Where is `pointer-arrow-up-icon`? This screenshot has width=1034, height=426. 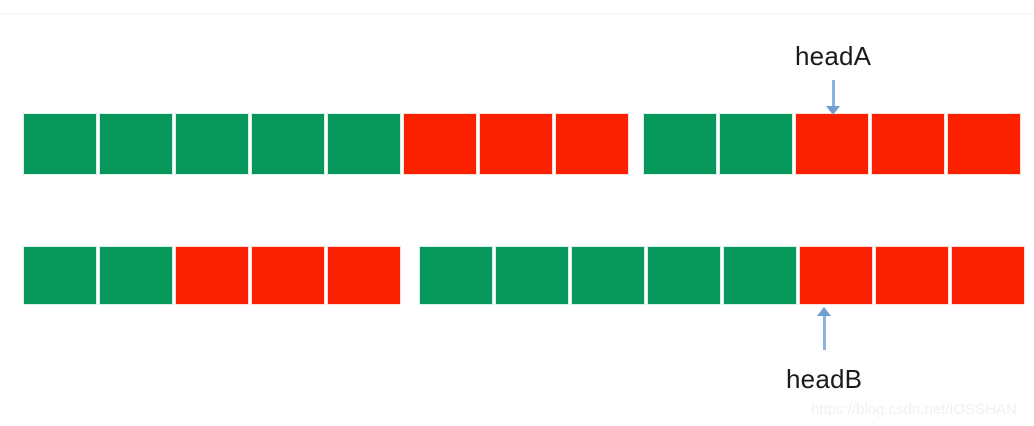
pointer-arrow-up-icon is located at coordinates (824, 329).